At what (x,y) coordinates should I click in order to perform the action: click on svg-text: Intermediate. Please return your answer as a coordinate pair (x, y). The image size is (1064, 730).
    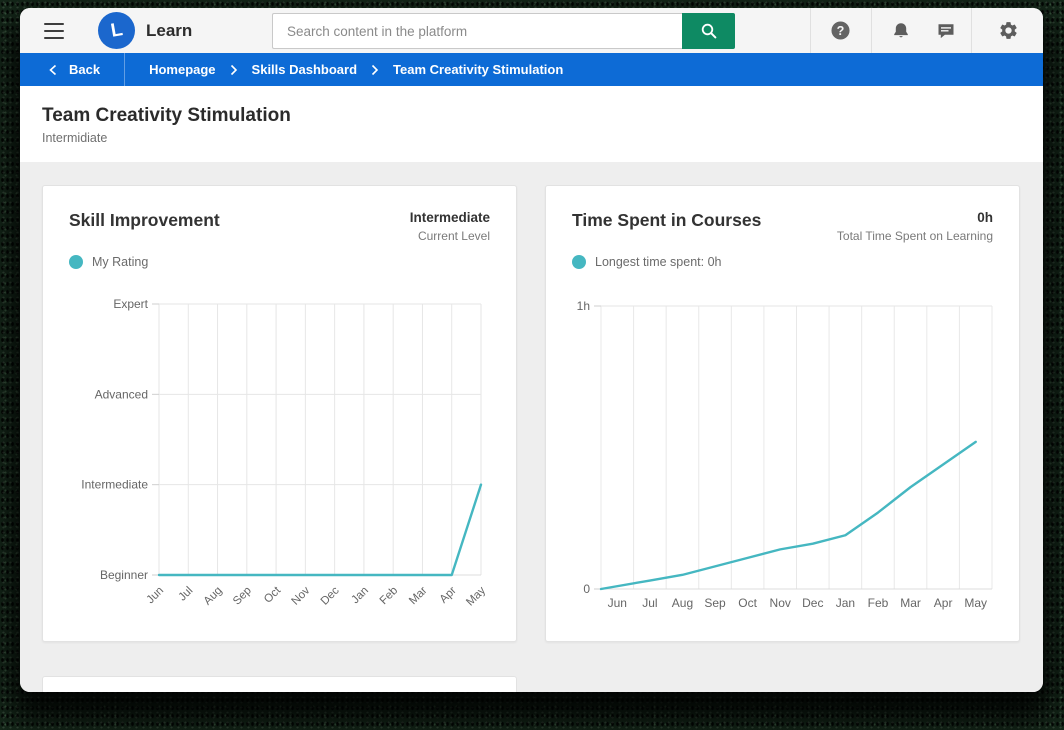
    Looking at the image, I should click on (114, 485).